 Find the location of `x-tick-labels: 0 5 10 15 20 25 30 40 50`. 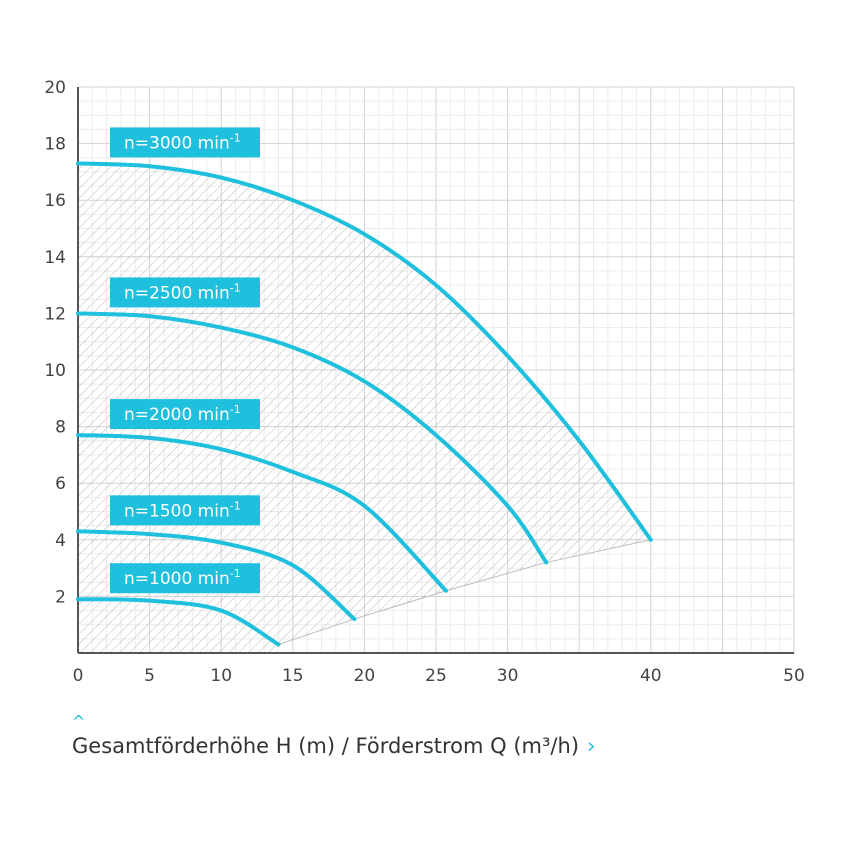

x-tick-labels: 0 5 10 15 20 25 30 40 50 is located at coordinates (439, 676).